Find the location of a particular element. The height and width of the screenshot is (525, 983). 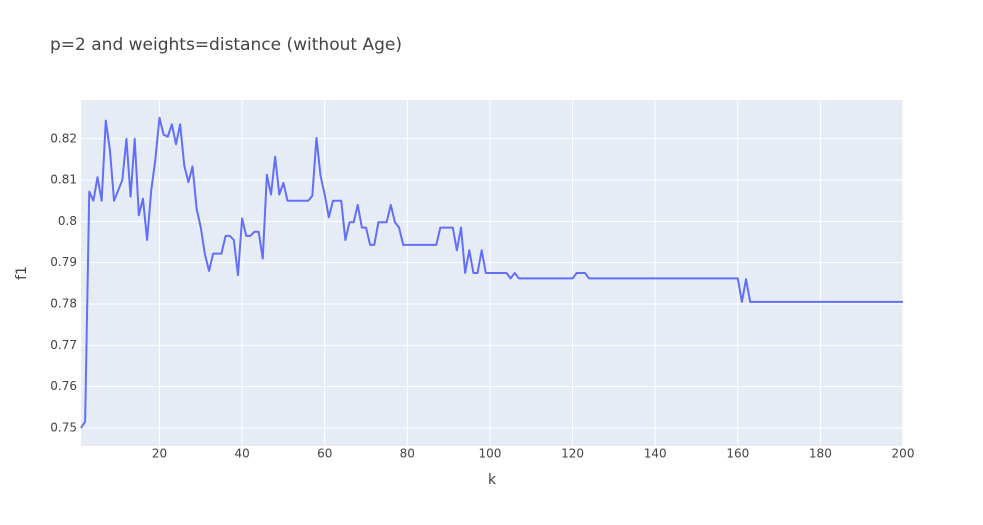

x-tick-label: 80 is located at coordinates (407, 454).